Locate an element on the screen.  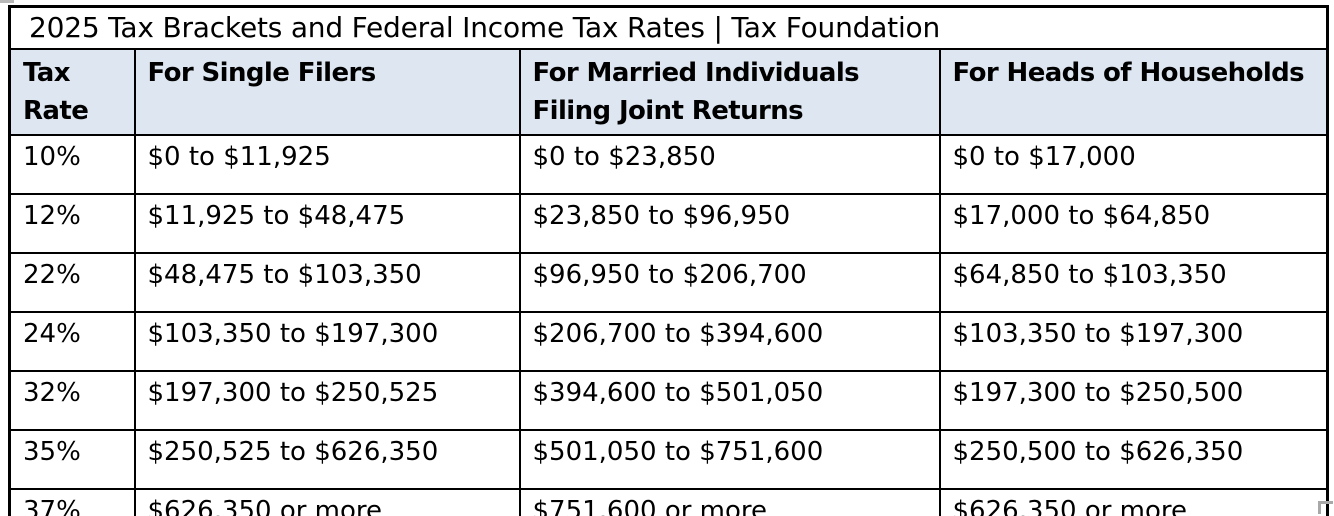
single-filers-cell: $197,300 to $250,525 is located at coordinates (327, 401).